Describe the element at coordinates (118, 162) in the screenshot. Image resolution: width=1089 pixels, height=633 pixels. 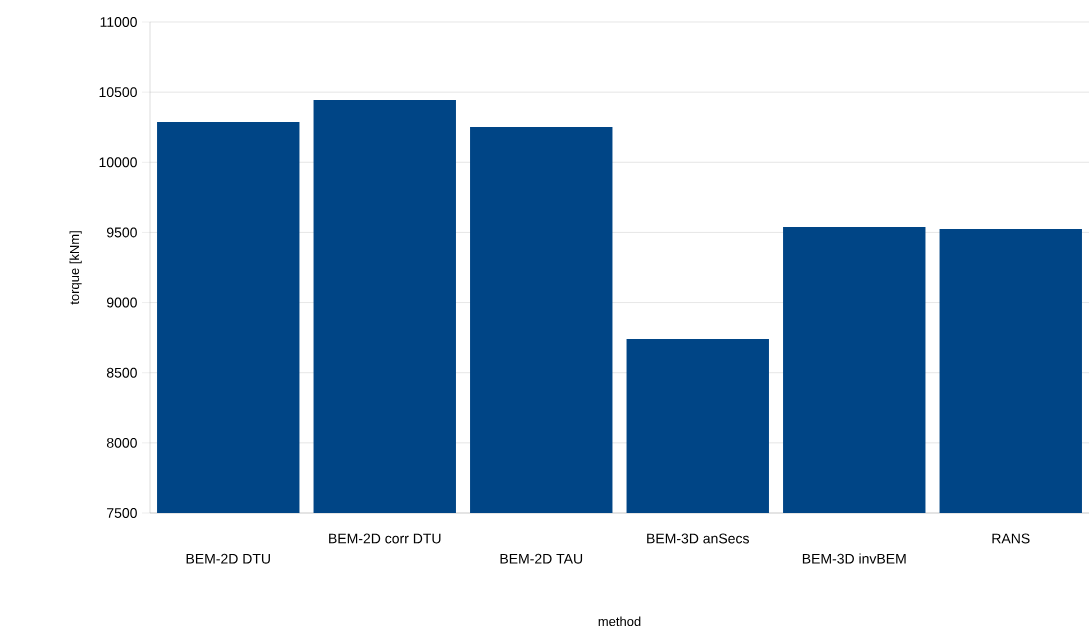
I see `y-tick-label: 10000` at that location.